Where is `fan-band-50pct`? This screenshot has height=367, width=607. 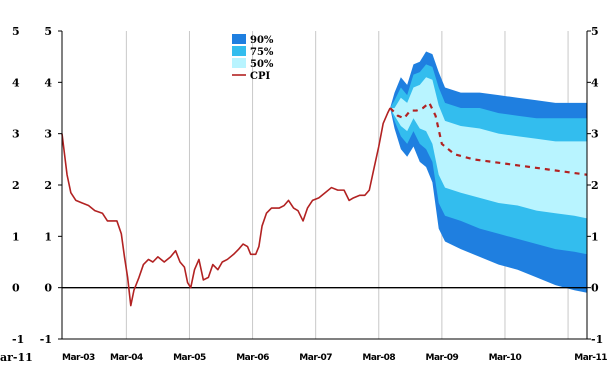 fan-band-50pct is located at coordinates (488, 148).